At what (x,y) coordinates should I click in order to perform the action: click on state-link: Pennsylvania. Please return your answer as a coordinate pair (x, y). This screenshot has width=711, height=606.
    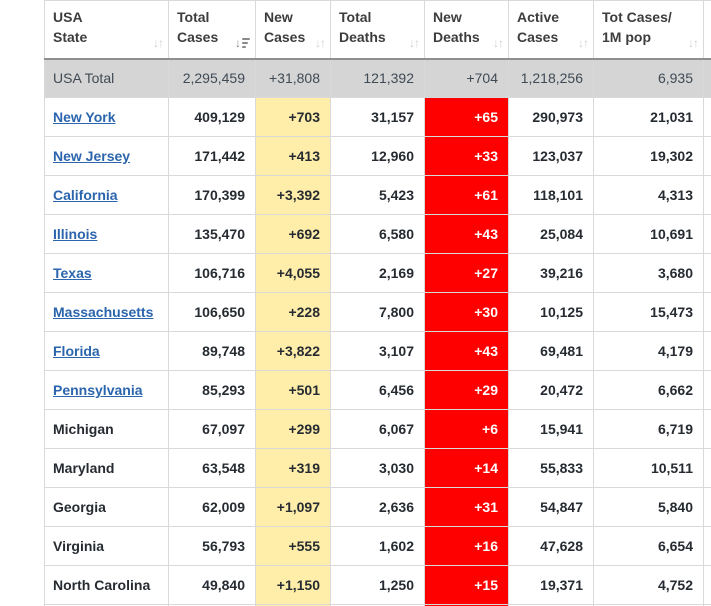
    Looking at the image, I should click on (98, 390).